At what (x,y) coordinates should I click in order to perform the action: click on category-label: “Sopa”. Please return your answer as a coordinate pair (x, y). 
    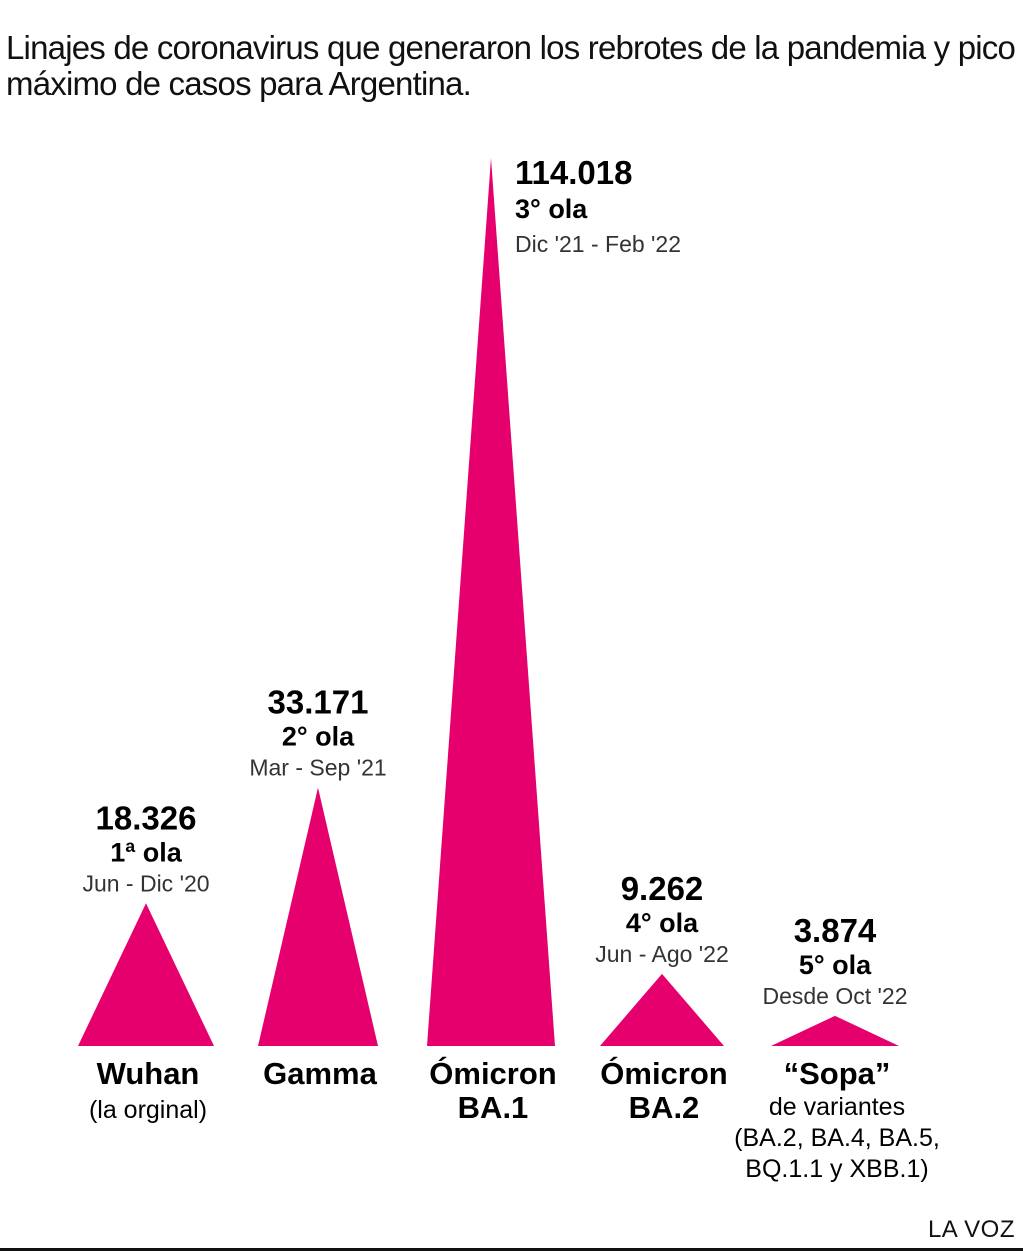
    Looking at the image, I should click on (837, 1073).